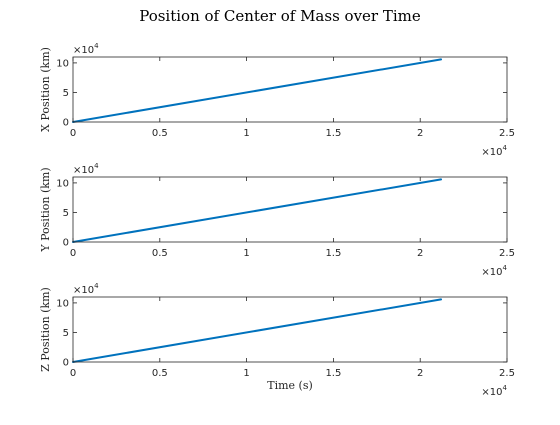  Describe the element at coordinates (280, 16) in the screenshot. I see `figure-title: Position of Center of Mass over Time` at that location.